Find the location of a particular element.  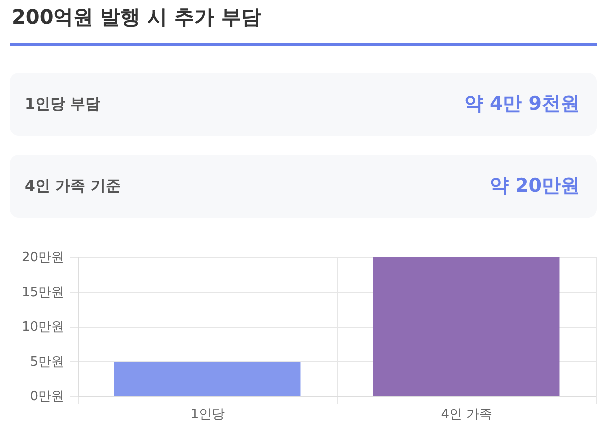

text: 4인 가족 기준 is located at coordinates (73, 186).